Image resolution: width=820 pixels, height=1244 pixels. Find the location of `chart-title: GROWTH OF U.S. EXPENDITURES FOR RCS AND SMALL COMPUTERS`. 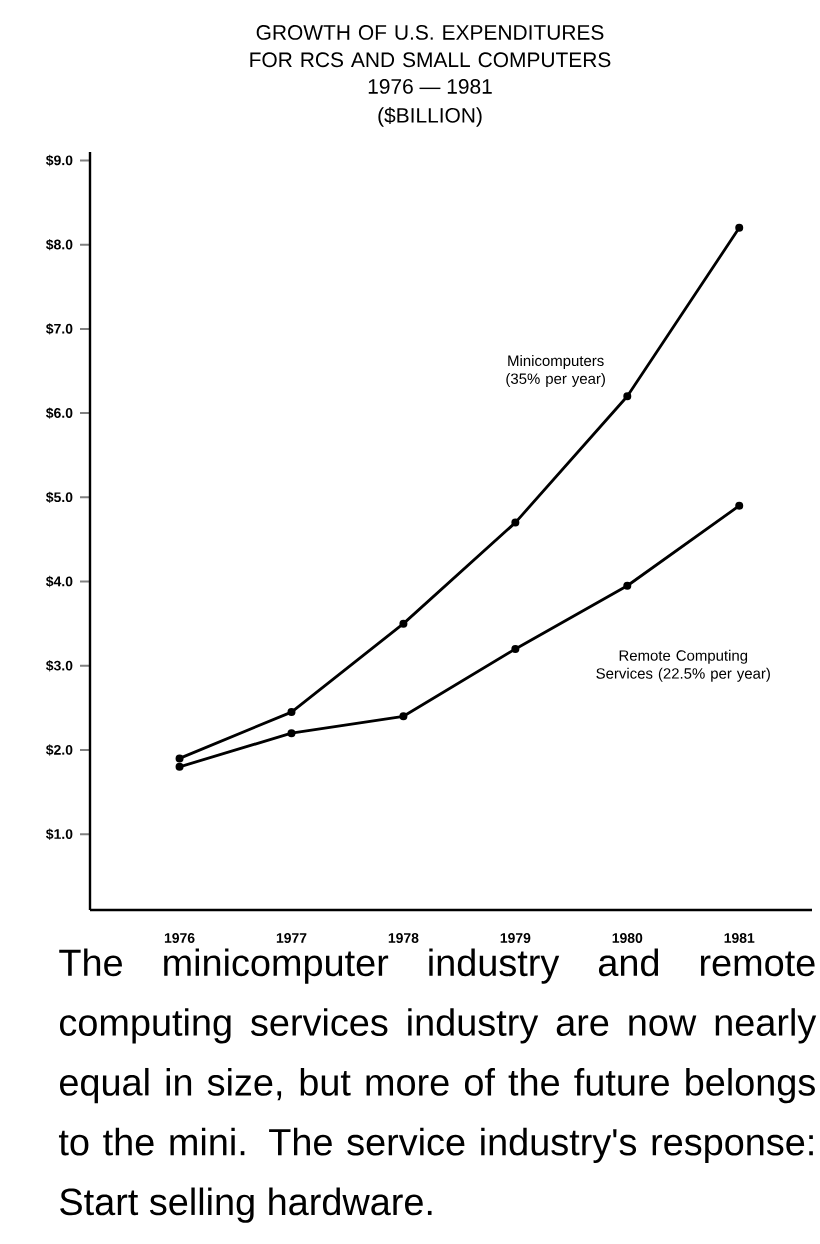

chart-title: GROWTH OF U.S. EXPENDITURES FOR RCS AND SMALL COMPUTERS is located at coordinates (430, 46).